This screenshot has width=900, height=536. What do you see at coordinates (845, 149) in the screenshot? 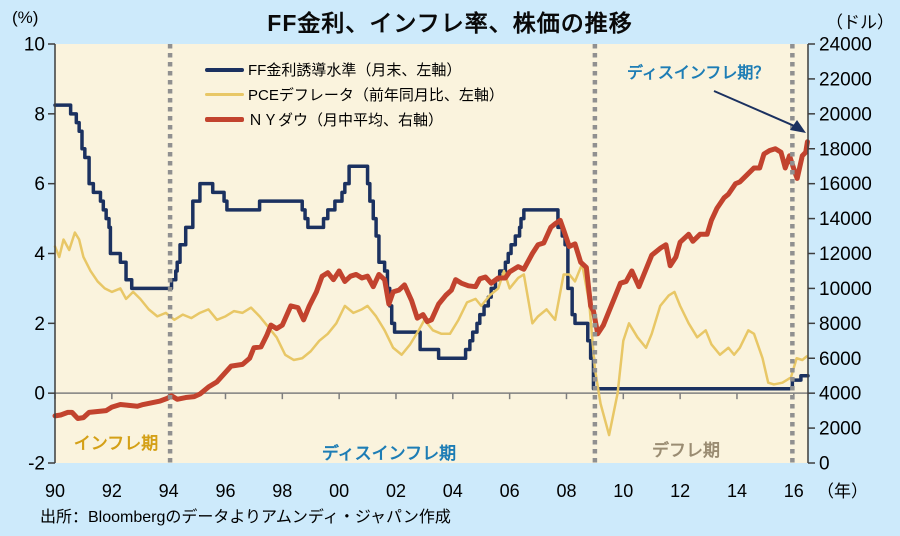
I see `right-tick-label: 18000` at bounding box center [845, 149].